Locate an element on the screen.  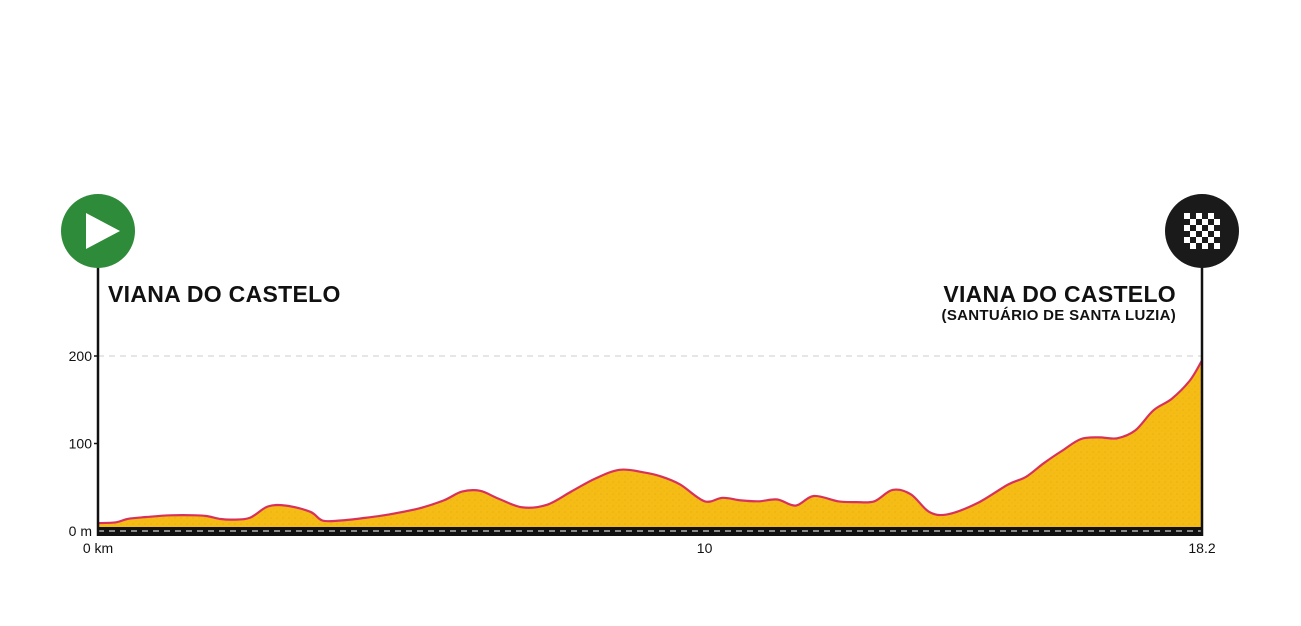
finish-location-subname: (SANTUÁRIO DE SANTA LUZIA) is located at coordinates (1058, 315).